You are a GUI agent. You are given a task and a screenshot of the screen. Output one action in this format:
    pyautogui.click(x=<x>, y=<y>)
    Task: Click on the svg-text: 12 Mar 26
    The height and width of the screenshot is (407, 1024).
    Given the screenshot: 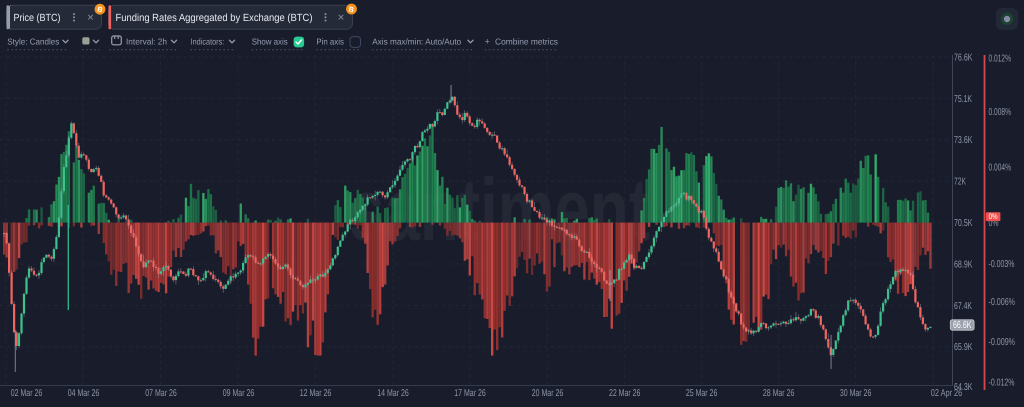 What is the action you would take?
    pyautogui.click(x=316, y=393)
    